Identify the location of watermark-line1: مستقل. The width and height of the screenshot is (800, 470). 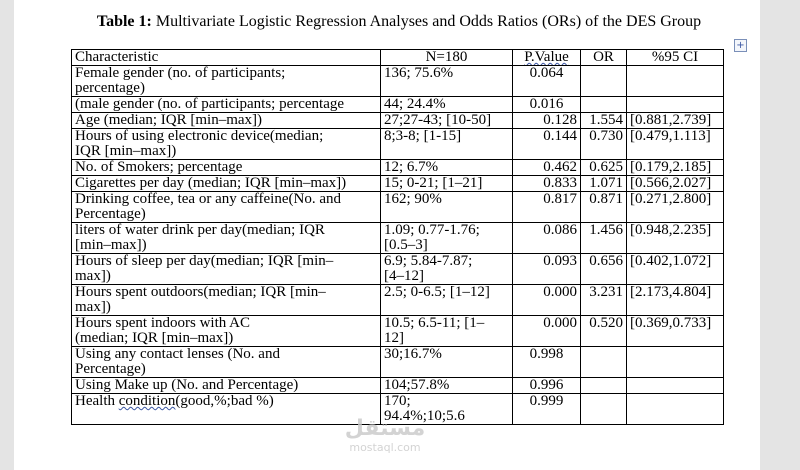
(385, 428).